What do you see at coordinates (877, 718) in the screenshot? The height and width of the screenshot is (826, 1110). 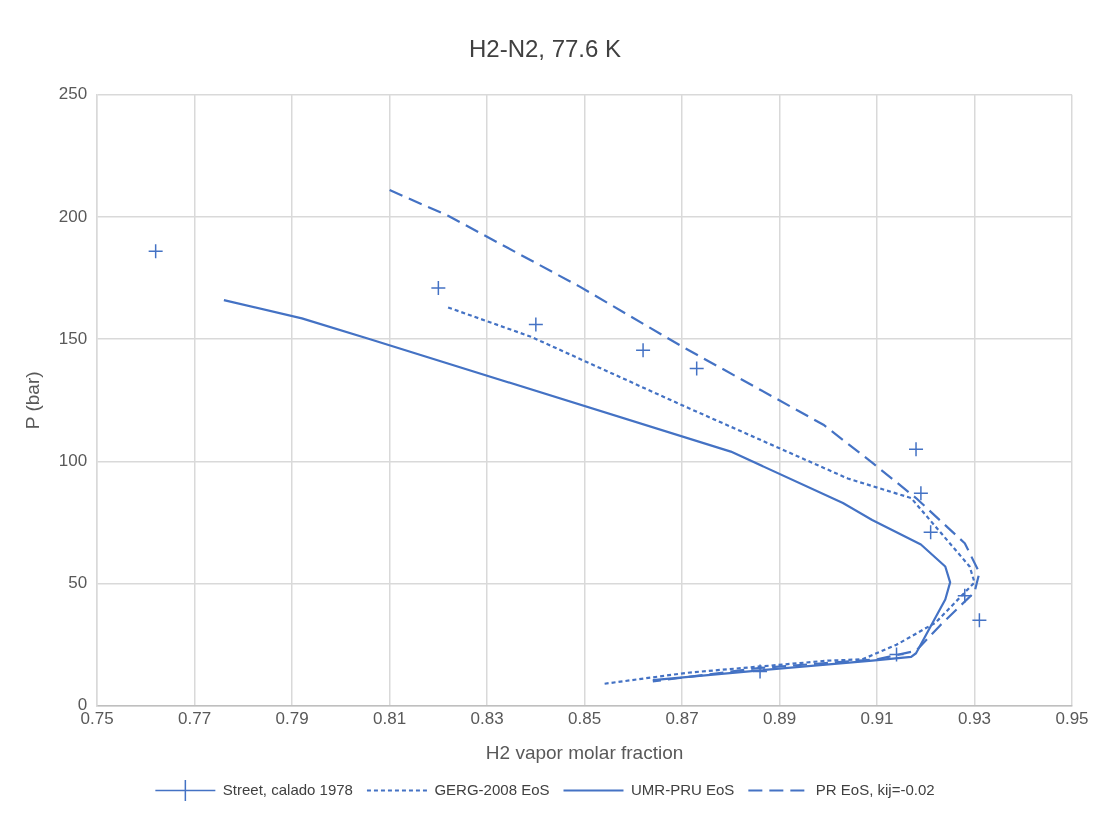 I see `x-tick-label: 0.91` at bounding box center [877, 718].